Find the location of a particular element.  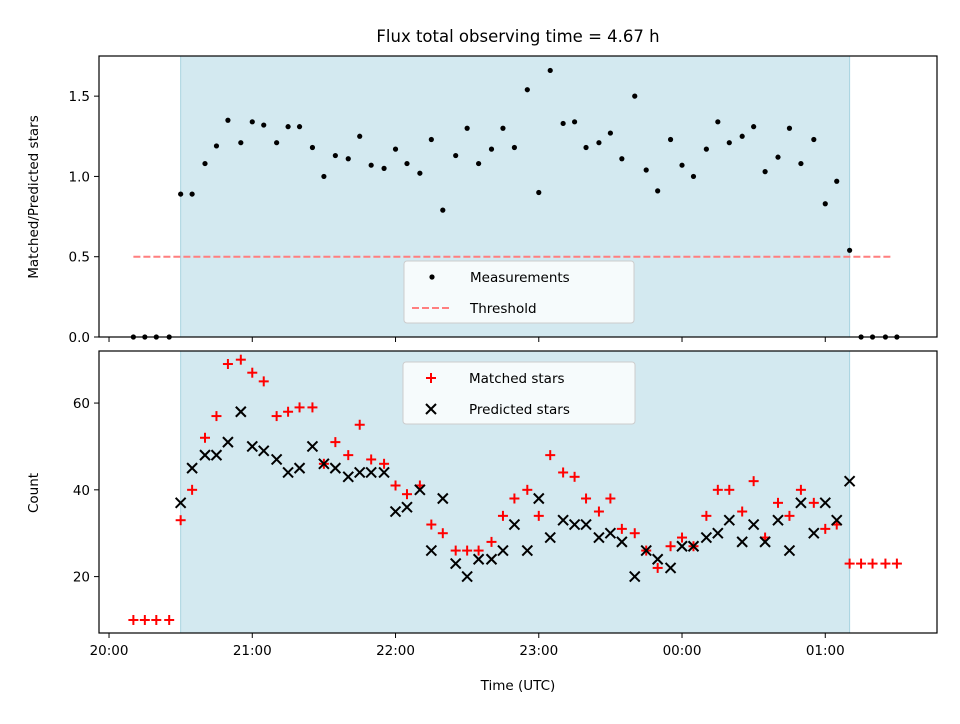

legend: Matched stars Predicted stars is located at coordinates (519, 393).